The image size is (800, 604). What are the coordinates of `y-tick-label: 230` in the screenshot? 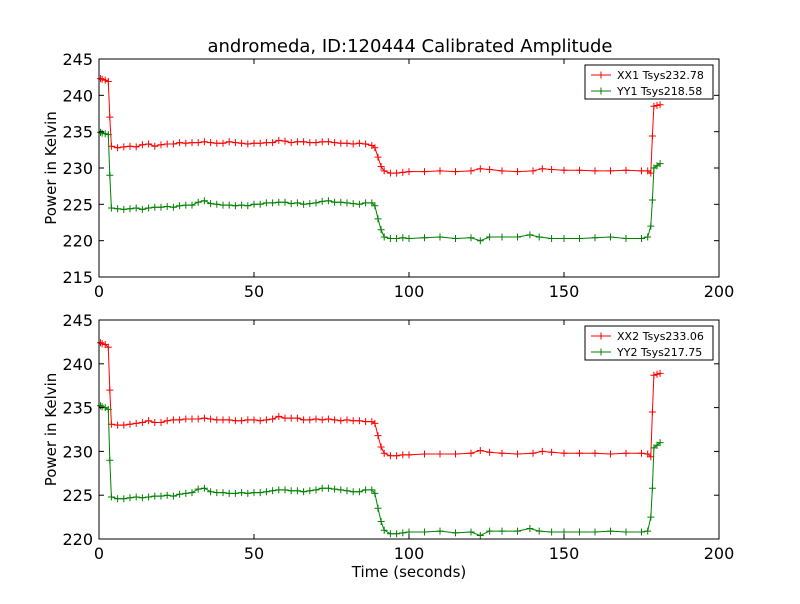 It's located at (77, 168).